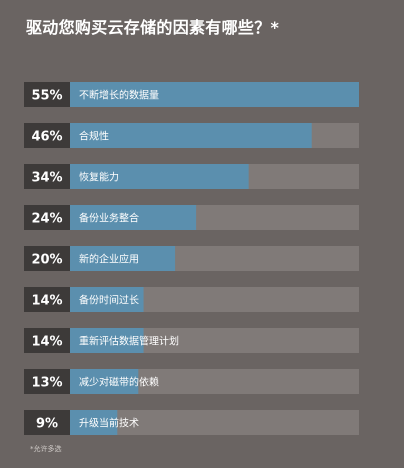 This screenshot has width=404, height=468. I want to click on category-label: 升级当前技术, so click(109, 423).